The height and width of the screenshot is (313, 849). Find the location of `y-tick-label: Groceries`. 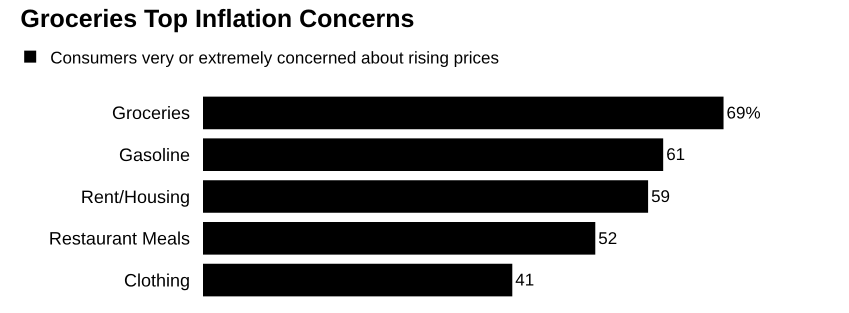

y-tick-label: Groceries is located at coordinates (151, 113).